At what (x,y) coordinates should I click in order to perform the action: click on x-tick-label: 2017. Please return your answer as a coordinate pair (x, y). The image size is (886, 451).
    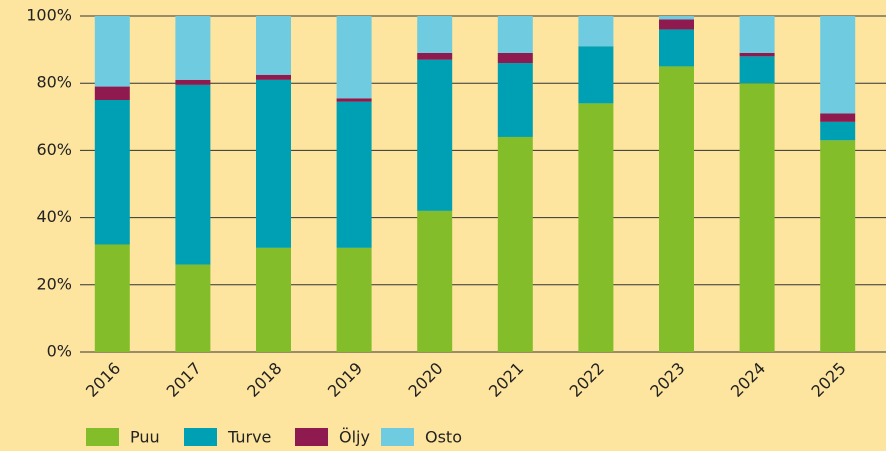
    Looking at the image, I should click on (184, 380).